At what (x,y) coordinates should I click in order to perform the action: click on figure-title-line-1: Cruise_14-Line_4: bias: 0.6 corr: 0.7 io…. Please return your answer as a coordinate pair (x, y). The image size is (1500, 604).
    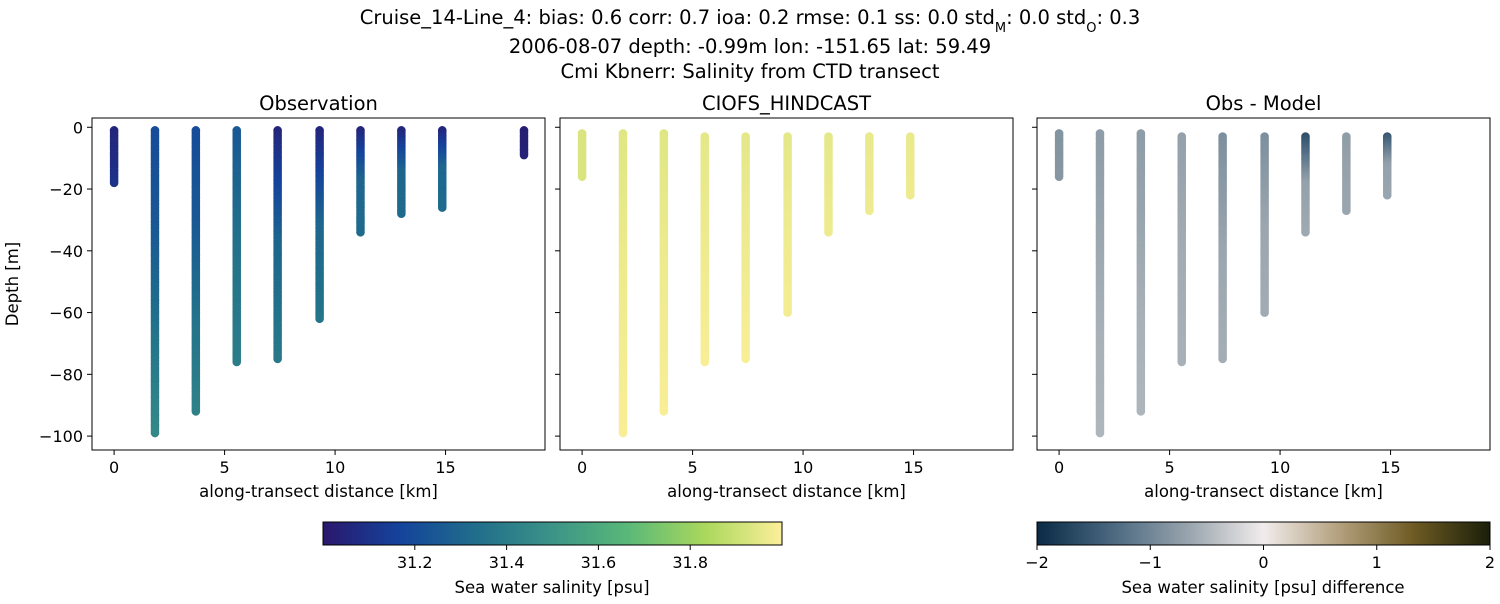
    Looking at the image, I should click on (750, 21).